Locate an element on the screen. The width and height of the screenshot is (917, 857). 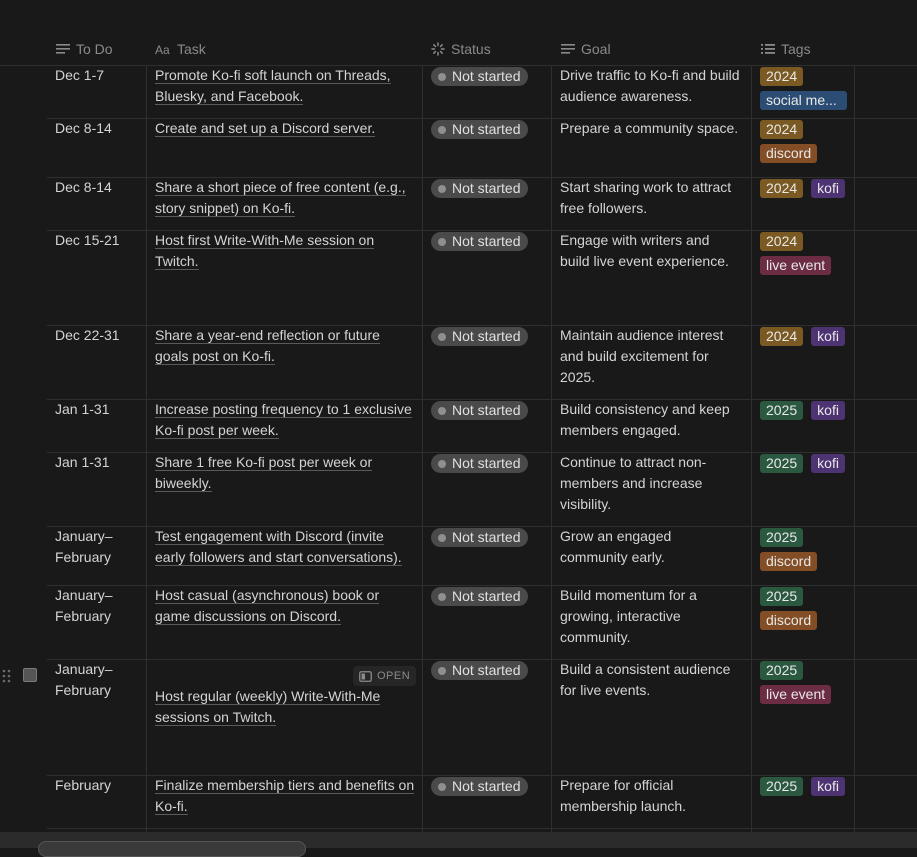
header-tags: Tags is located at coordinates (786, 48).